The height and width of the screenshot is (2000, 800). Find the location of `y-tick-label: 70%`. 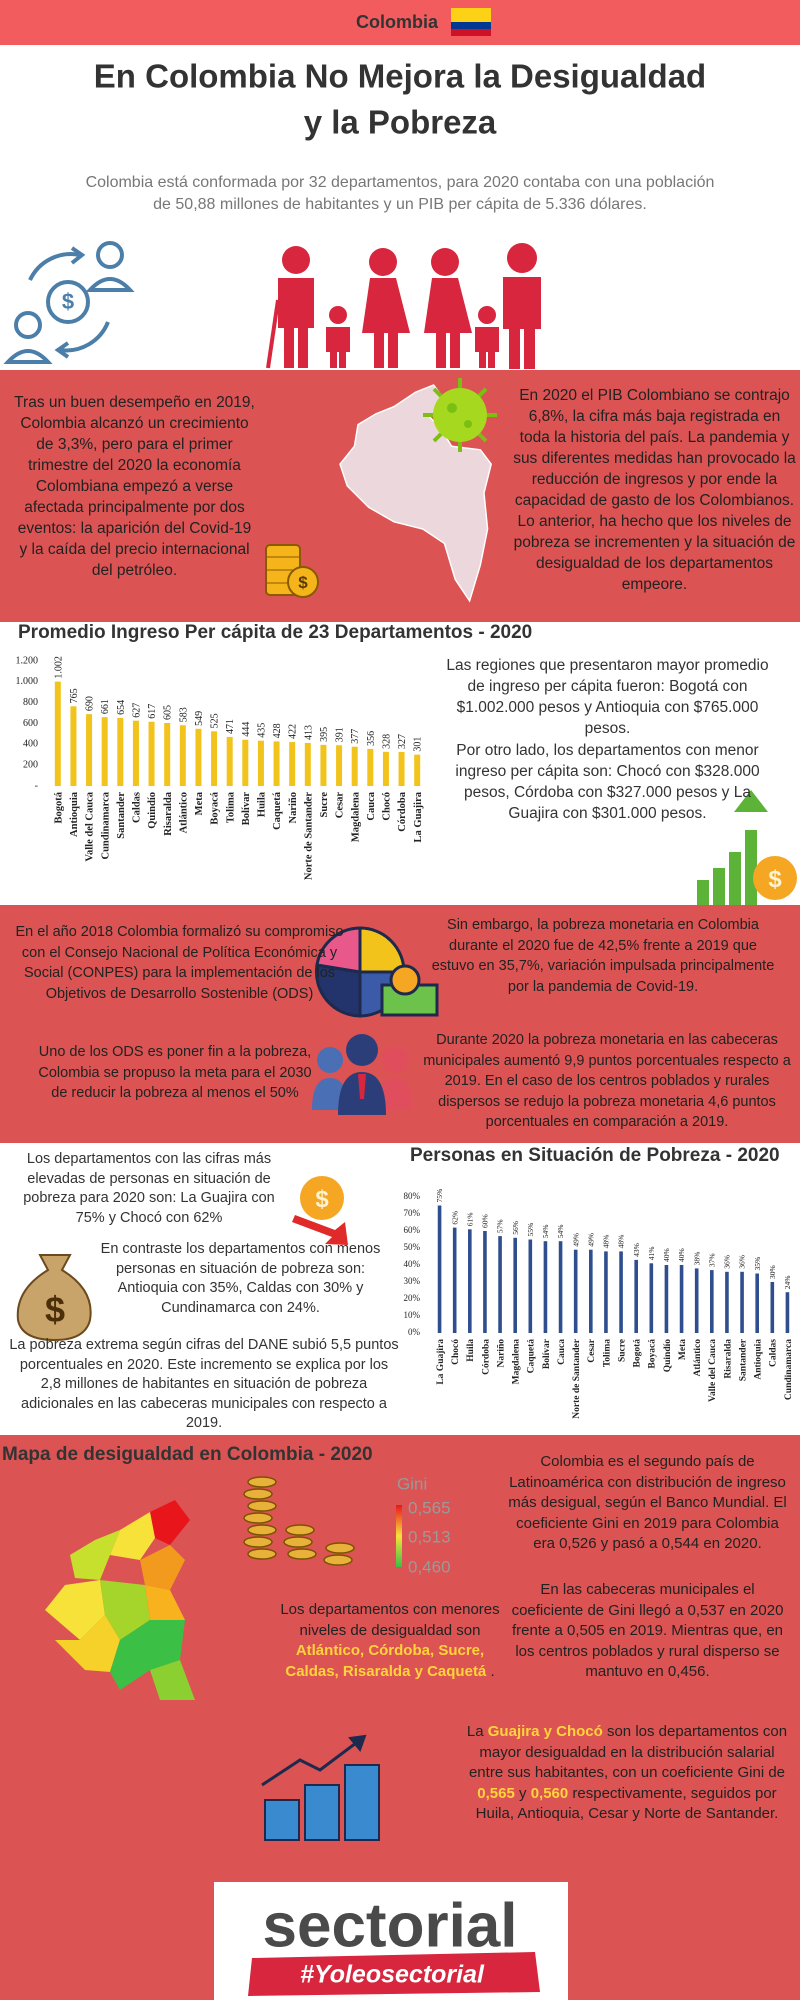

y-tick-label: 70% is located at coordinates (412, 1213).